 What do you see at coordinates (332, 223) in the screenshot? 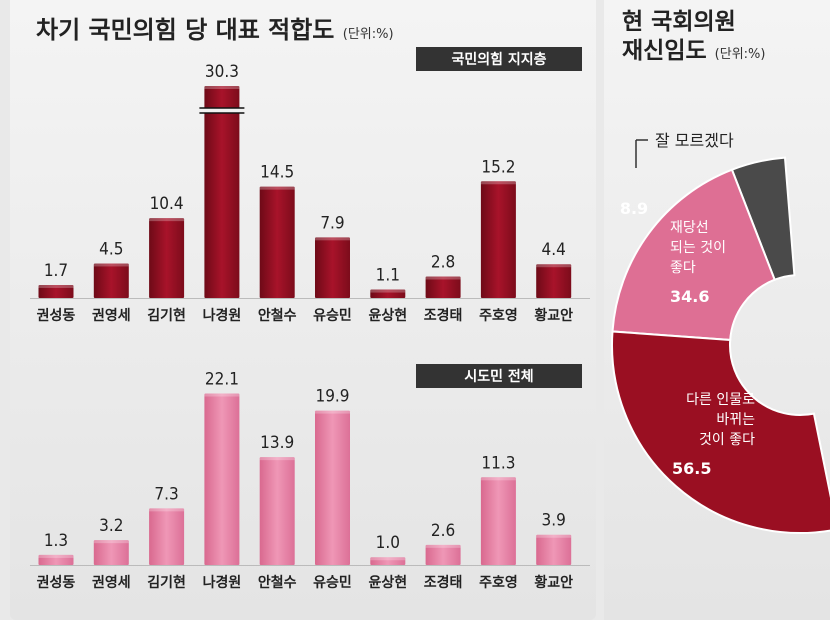
I see `value-label: 7.9` at bounding box center [332, 223].